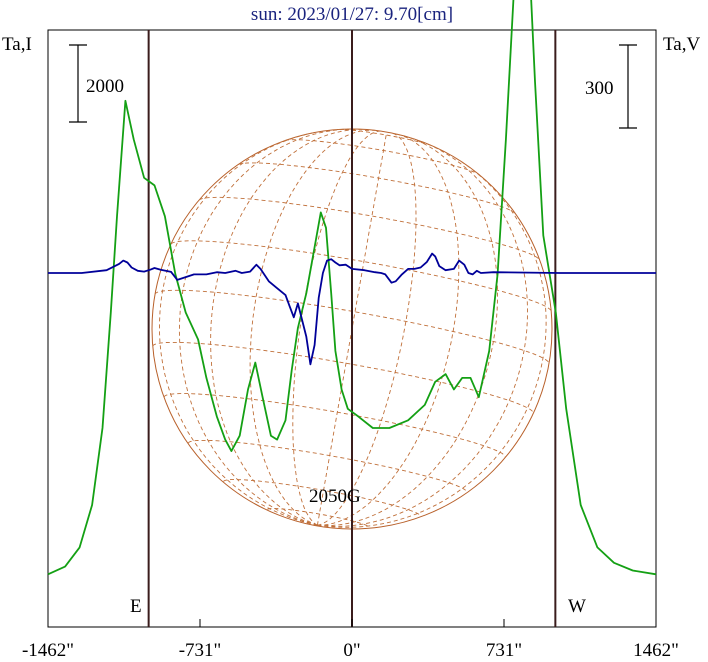  Describe the element at coordinates (352, 14) in the screenshot. I see `chart-title: sun: 2023/01/27: 9.70[cm]` at that location.